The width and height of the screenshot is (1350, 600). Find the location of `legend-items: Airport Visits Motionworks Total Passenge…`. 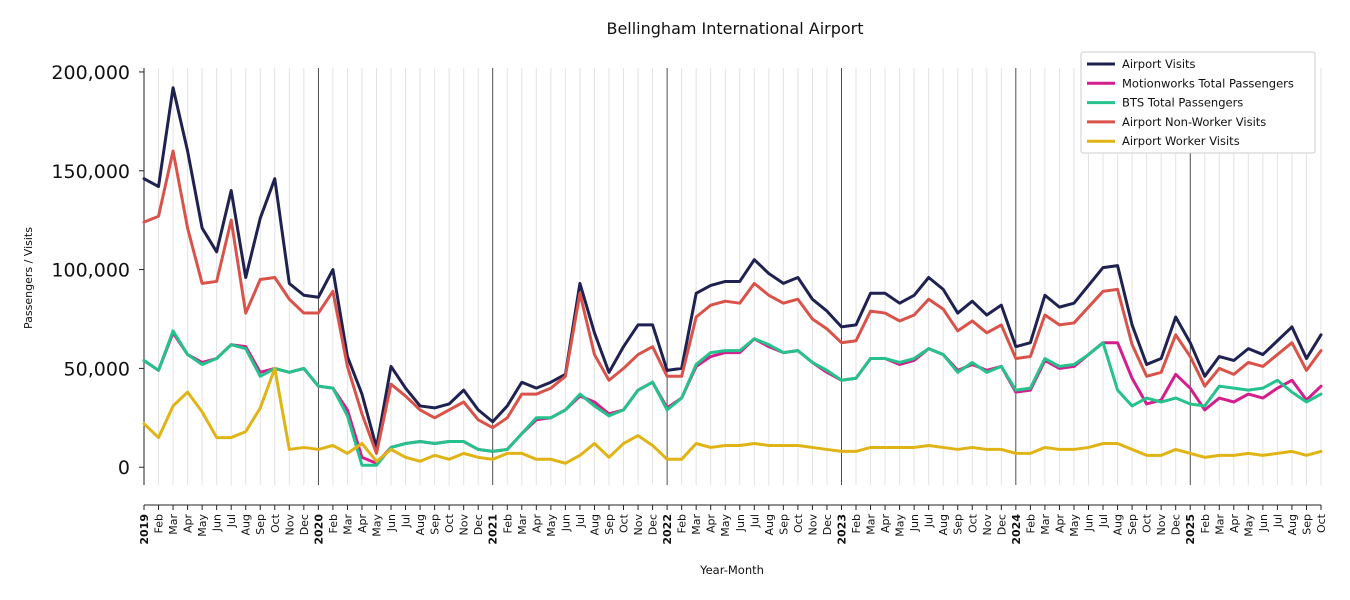

legend-items: Airport Visits Motionworks Total Passenge… is located at coordinates (1190, 102).